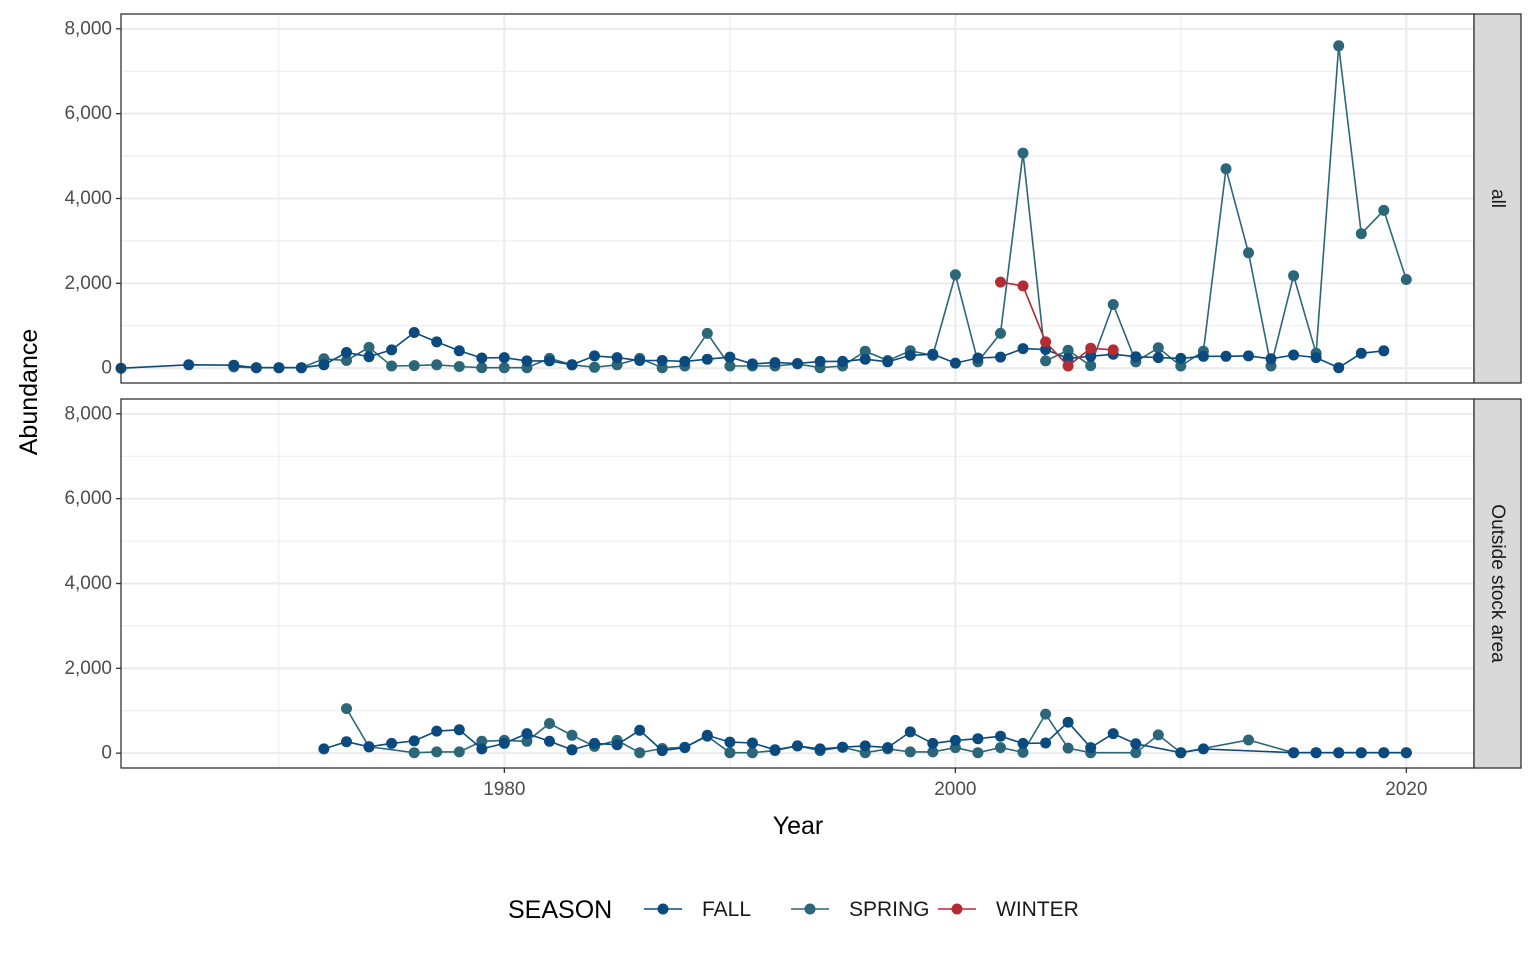 The width and height of the screenshot is (1536, 965). I want to click on x-tick-label: 1980, so click(504, 789).